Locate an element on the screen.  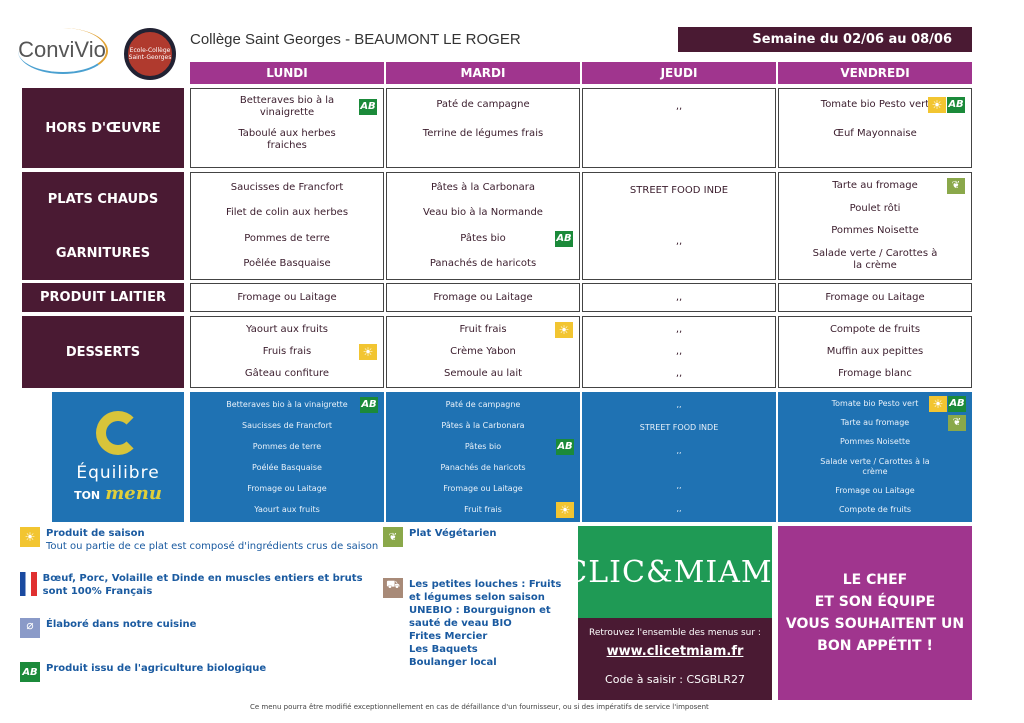
dish: Tarte au fromage ❦ is located at coordinates (875, 186).